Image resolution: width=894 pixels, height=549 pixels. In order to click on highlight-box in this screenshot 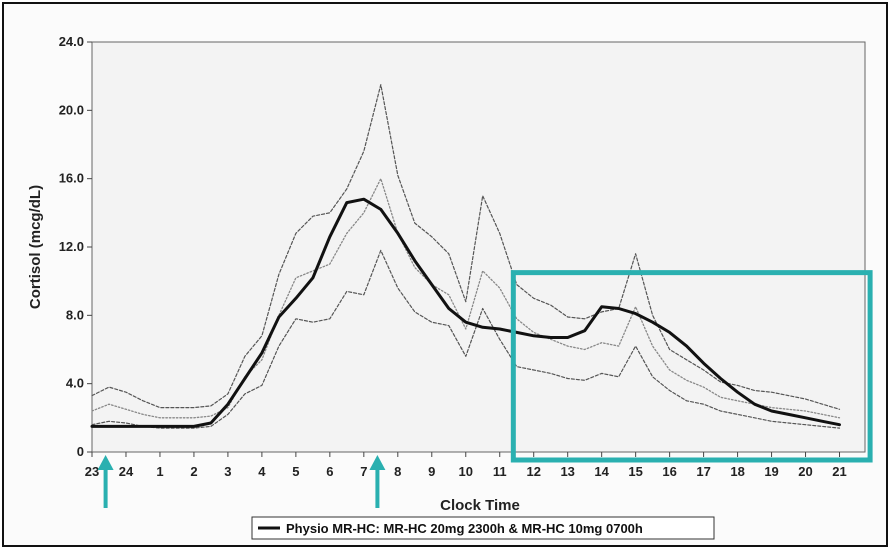, I will do `click(691, 366)`.